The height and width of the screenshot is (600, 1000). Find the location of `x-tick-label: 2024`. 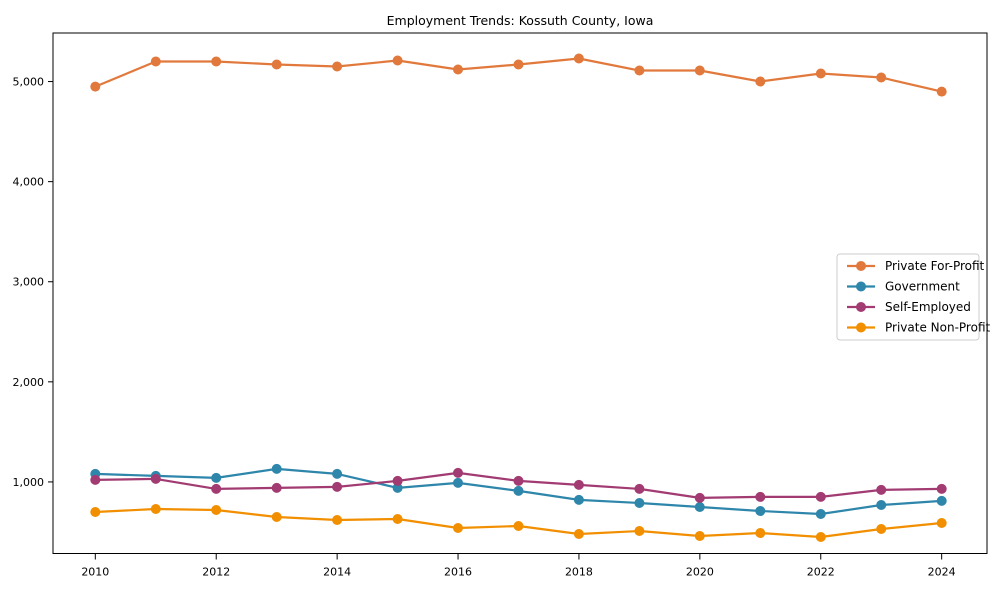

x-tick-label: 2024 is located at coordinates (942, 572).